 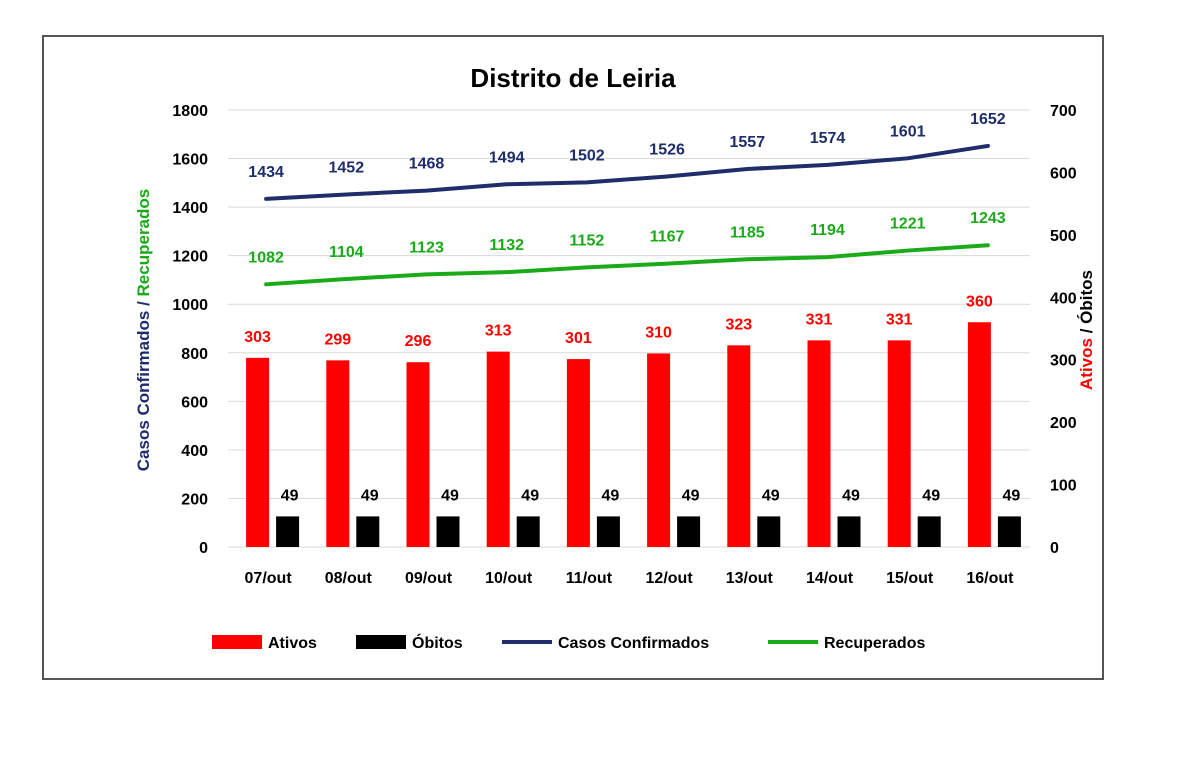 I want to click on x-axis-tick-label: 08/out, so click(x=349, y=578).